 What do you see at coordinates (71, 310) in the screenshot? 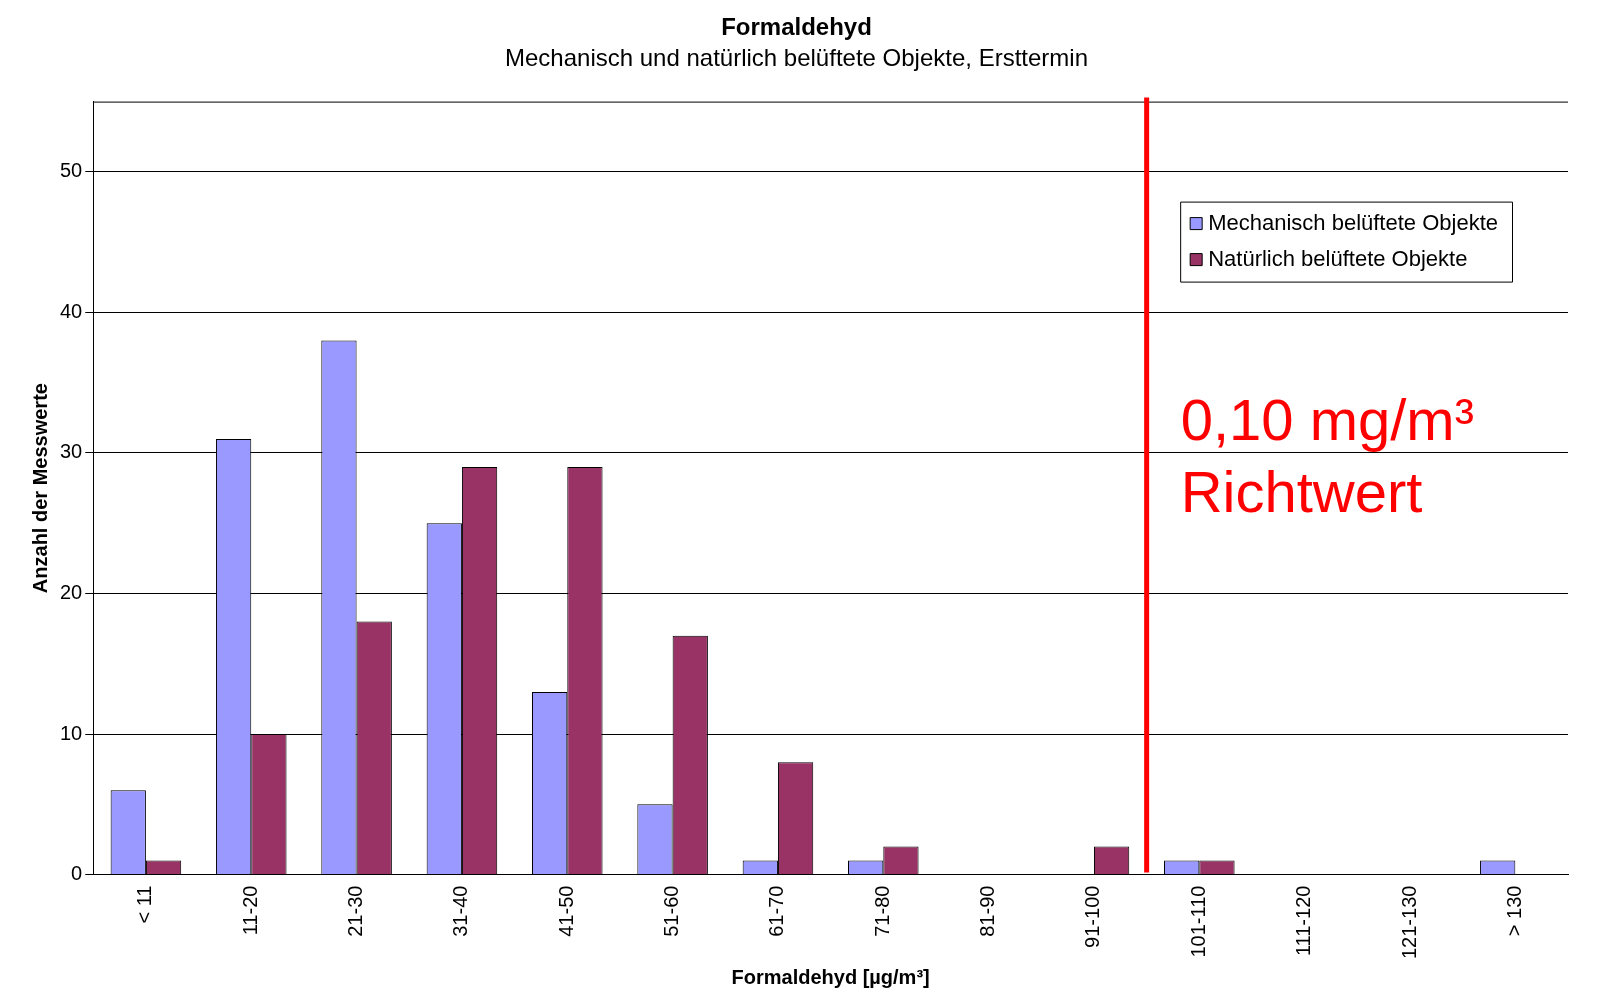
I see `y-tick-label: 40` at bounding box center [71, 310].